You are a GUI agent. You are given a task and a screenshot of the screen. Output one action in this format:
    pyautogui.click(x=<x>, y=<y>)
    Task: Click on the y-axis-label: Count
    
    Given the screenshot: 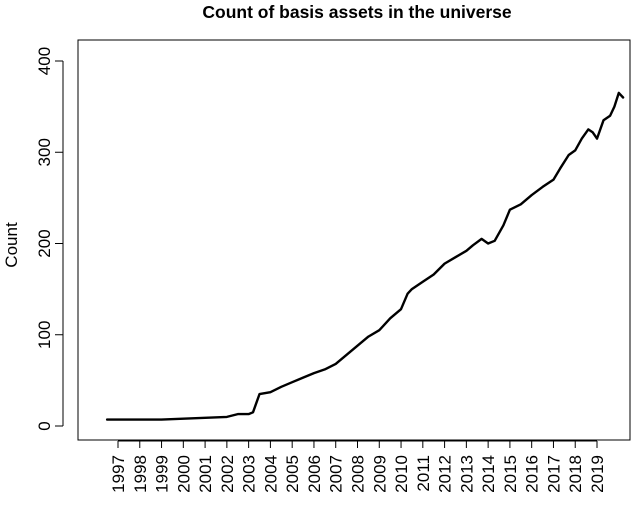 What is the action you would take?
    pyautogui.click(x=11, y=245)
    